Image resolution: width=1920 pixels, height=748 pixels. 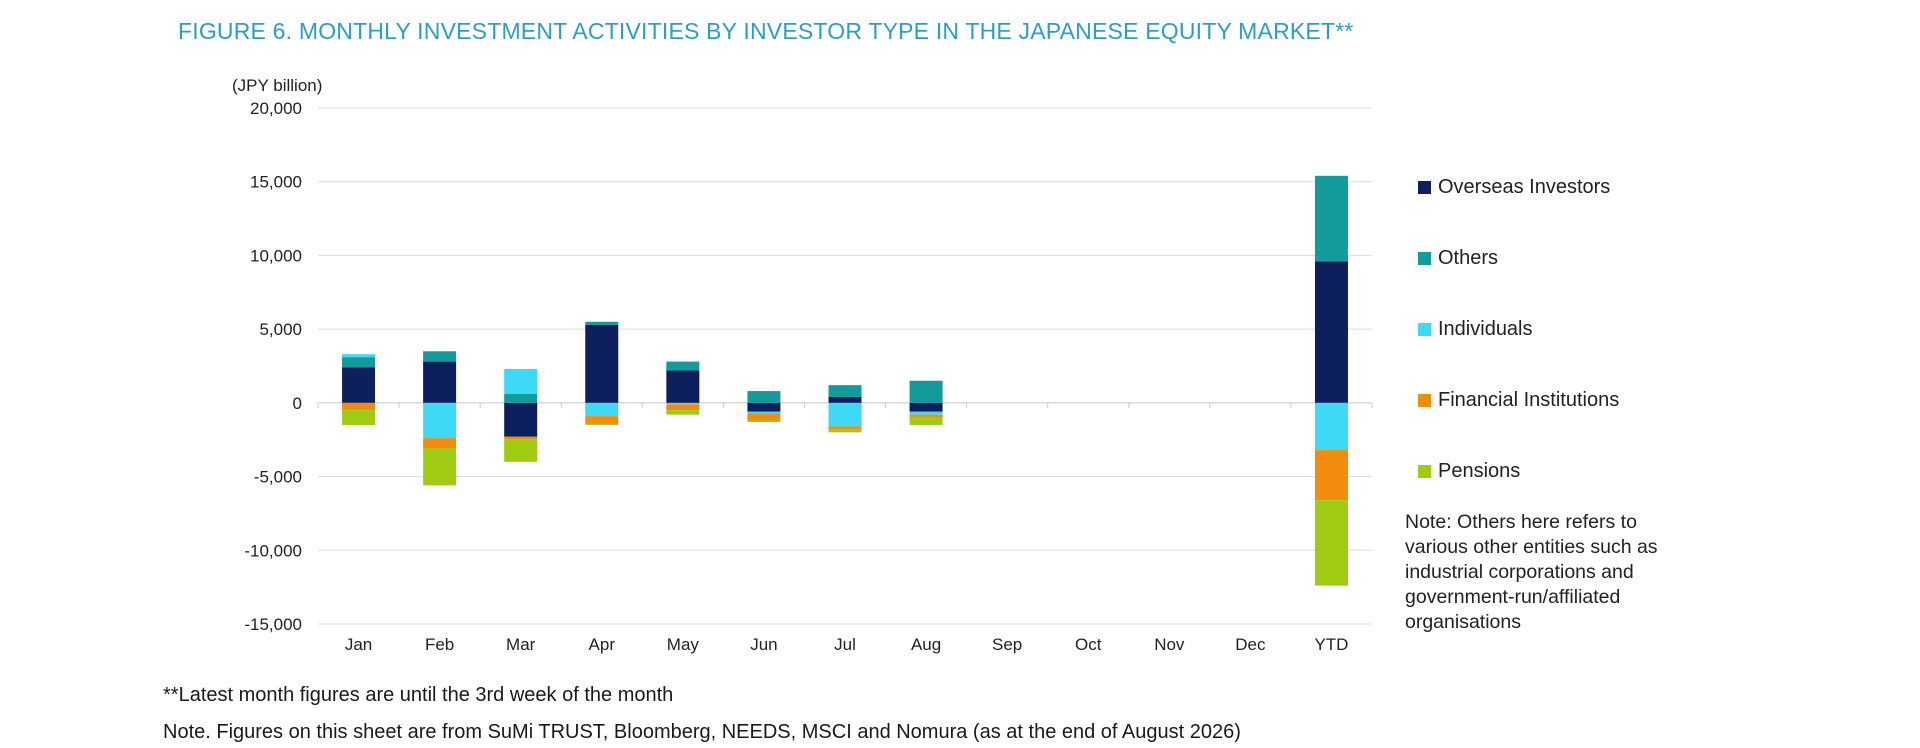 I want to click on bar-pensions-mar, so click(x=521, y=450).